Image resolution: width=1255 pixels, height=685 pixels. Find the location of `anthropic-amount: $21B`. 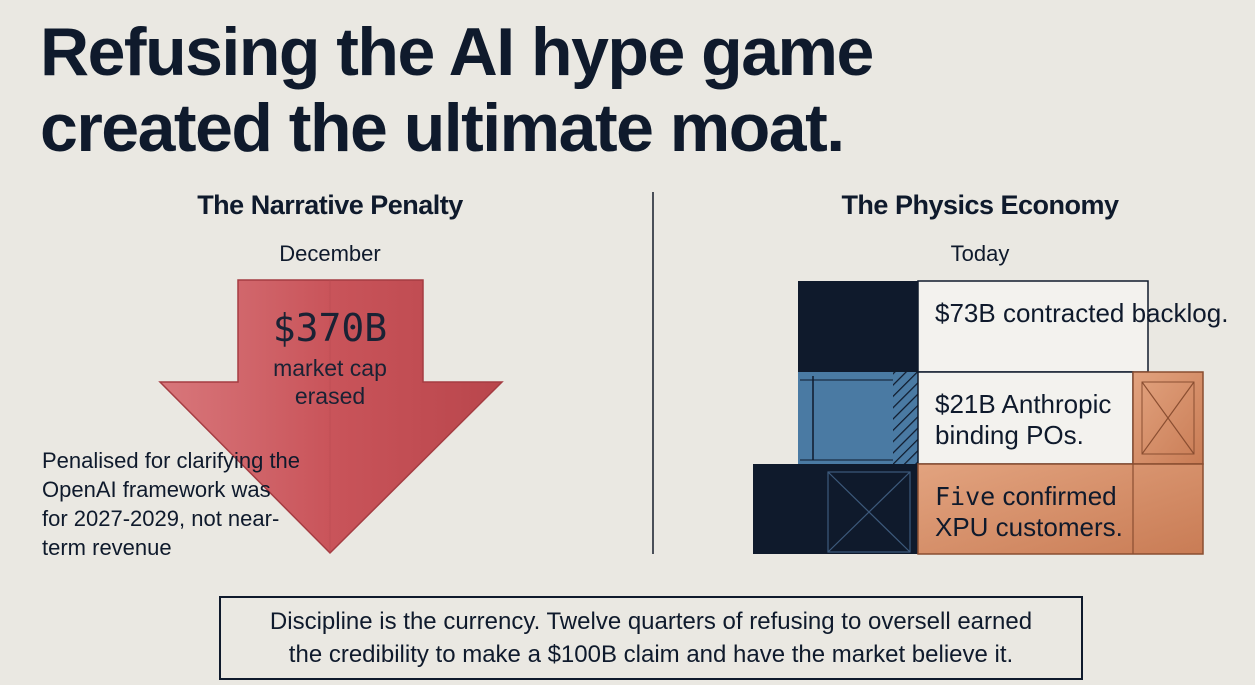

anthropic-amount: $21B is located at coordinates (965, 404).